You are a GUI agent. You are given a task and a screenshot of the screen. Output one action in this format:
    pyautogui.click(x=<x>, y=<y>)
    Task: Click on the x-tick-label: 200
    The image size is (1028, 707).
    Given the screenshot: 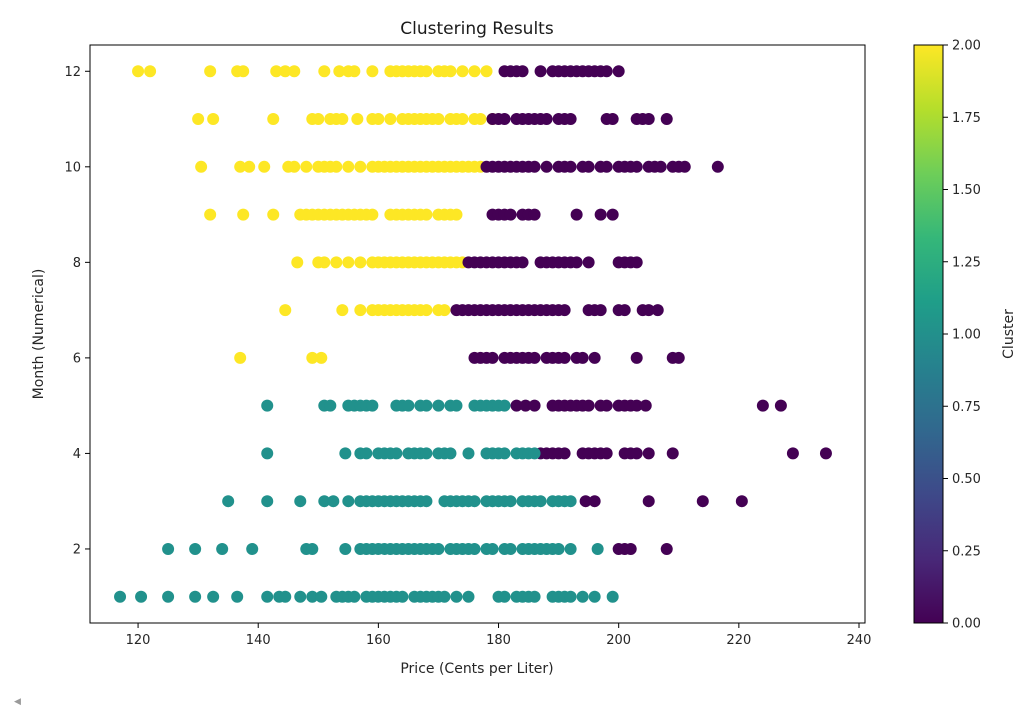 What is the action you would take?
    pyautogui.click(x=618, y=640)
    